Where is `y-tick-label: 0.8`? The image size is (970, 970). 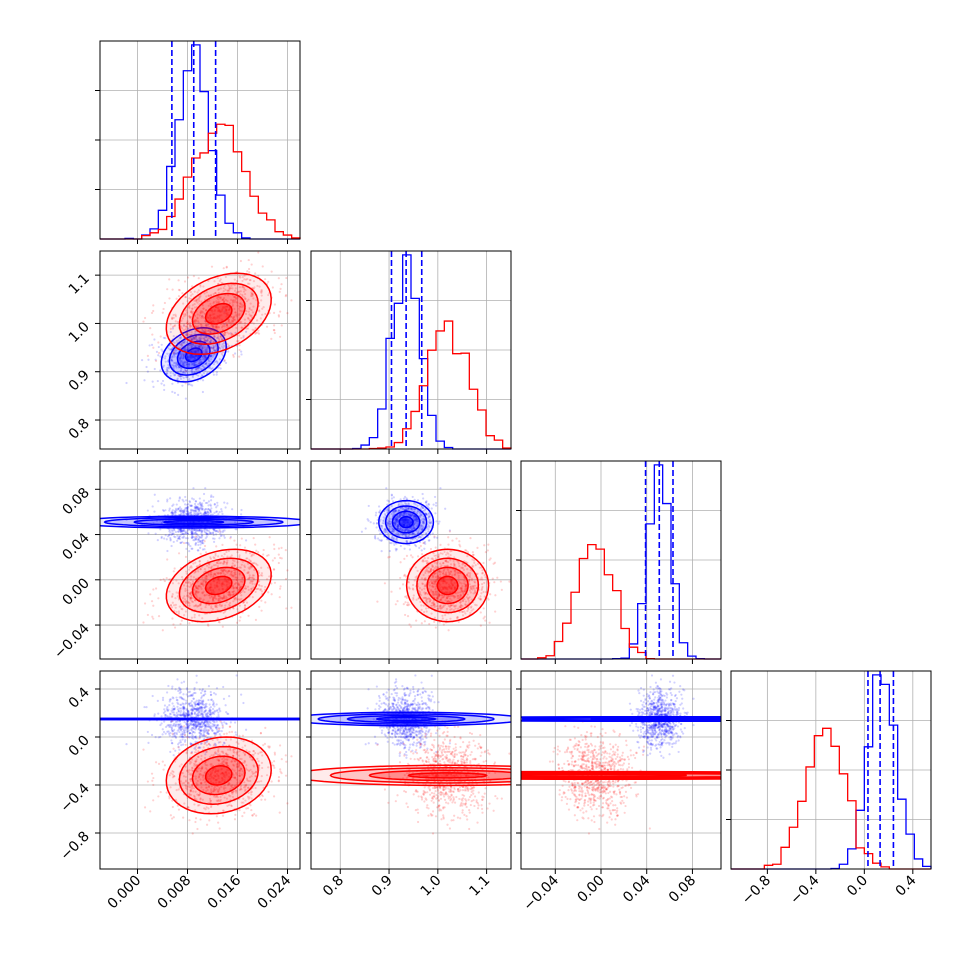
y-tick-label: 0.8 is located at coordinates (79, 429).